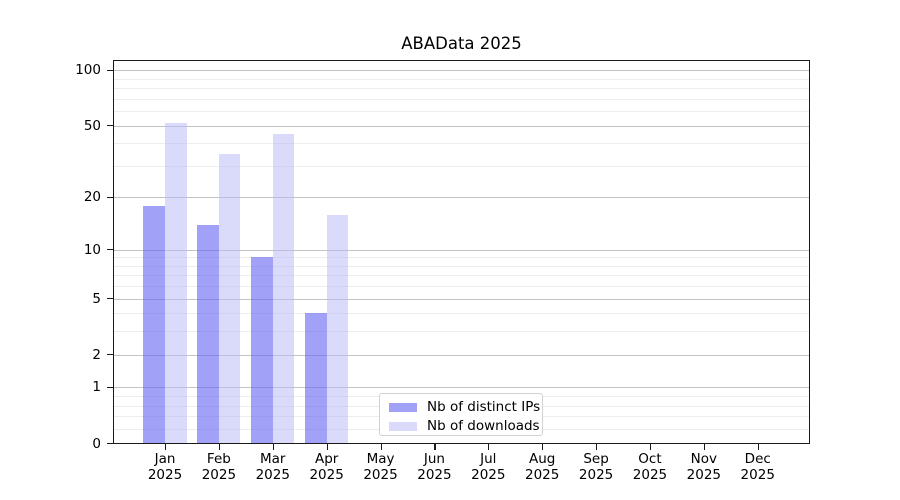 This screenshot has height=500, width=900. What do you see at coordinates (208, 334) in the screenshot?
I see `bar-feb-distinct-ips` at bounding box center [208, 334].